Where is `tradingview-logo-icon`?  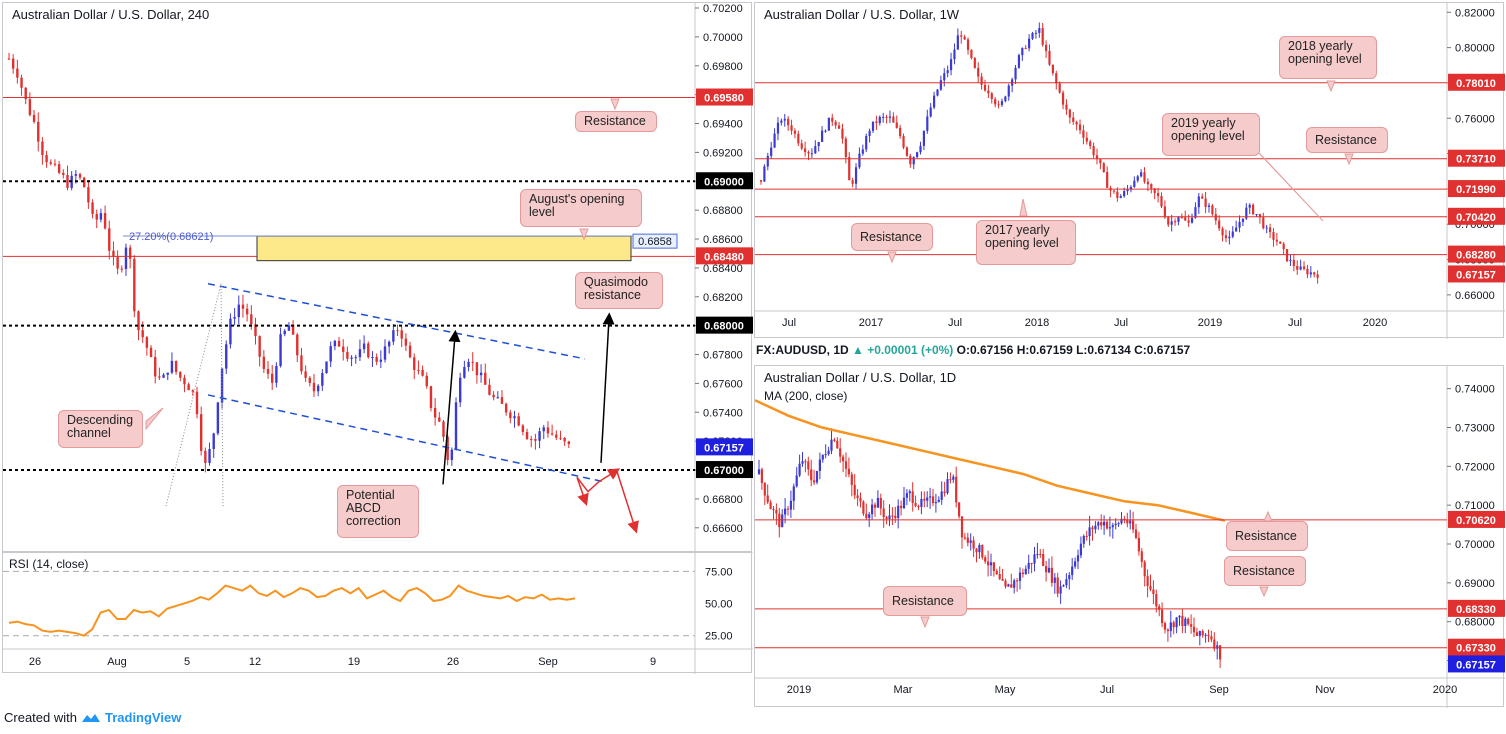
tradingview-logo-icon is located at coordinates (90, 717).